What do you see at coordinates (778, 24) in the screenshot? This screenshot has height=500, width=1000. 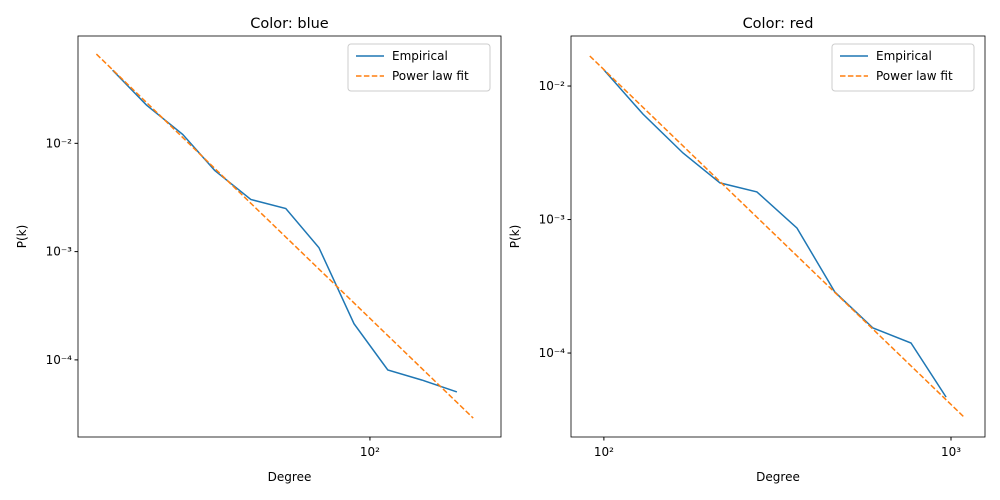 I see `chart-title: Color: red` at bounding box center [778, 24].